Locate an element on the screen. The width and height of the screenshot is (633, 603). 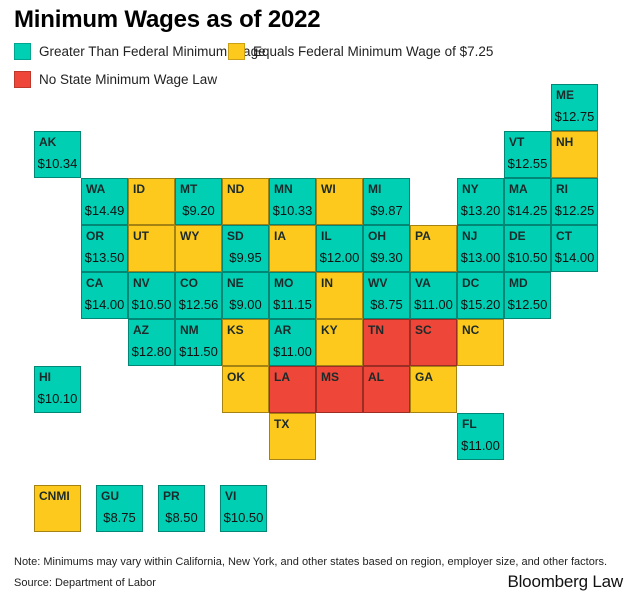
state-tile-md: MD $12.50 is located at coordinates (527, 295).